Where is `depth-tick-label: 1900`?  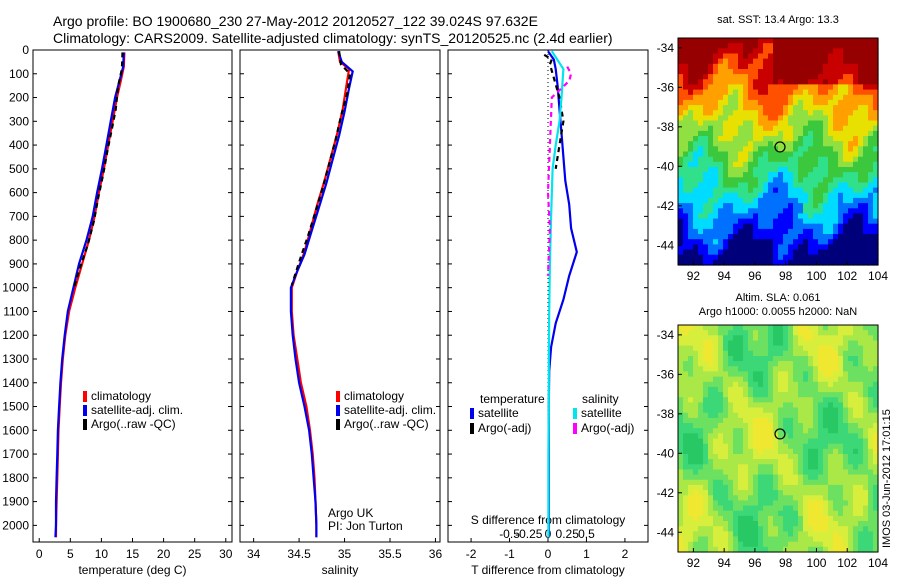
depth-tick-label: 1900 is located at coordinates (15, 502).